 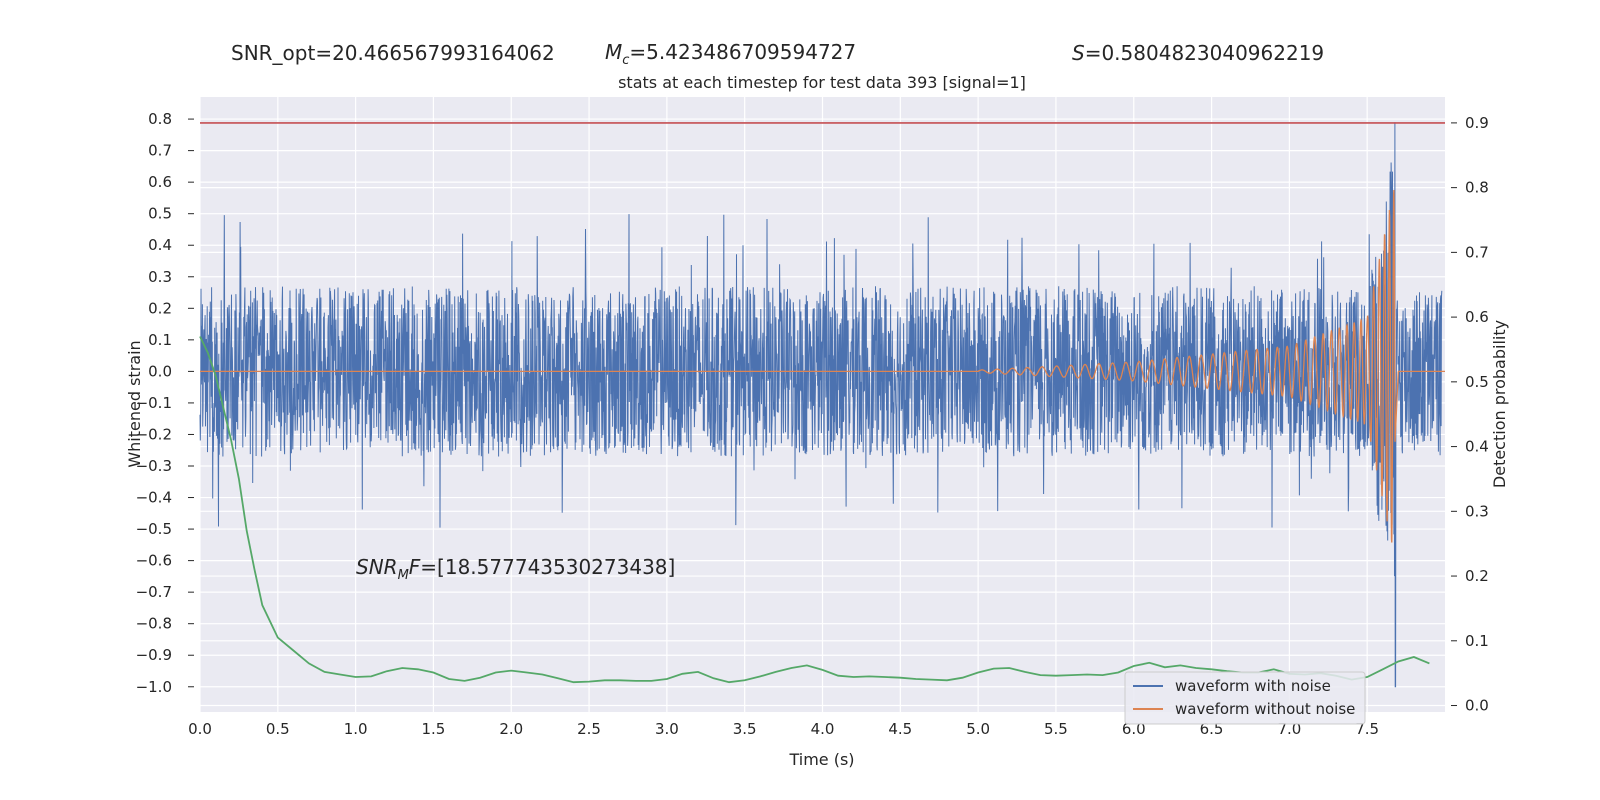 I want to click on y-left-tick-label: 0.8, so click(x=160, y=119).